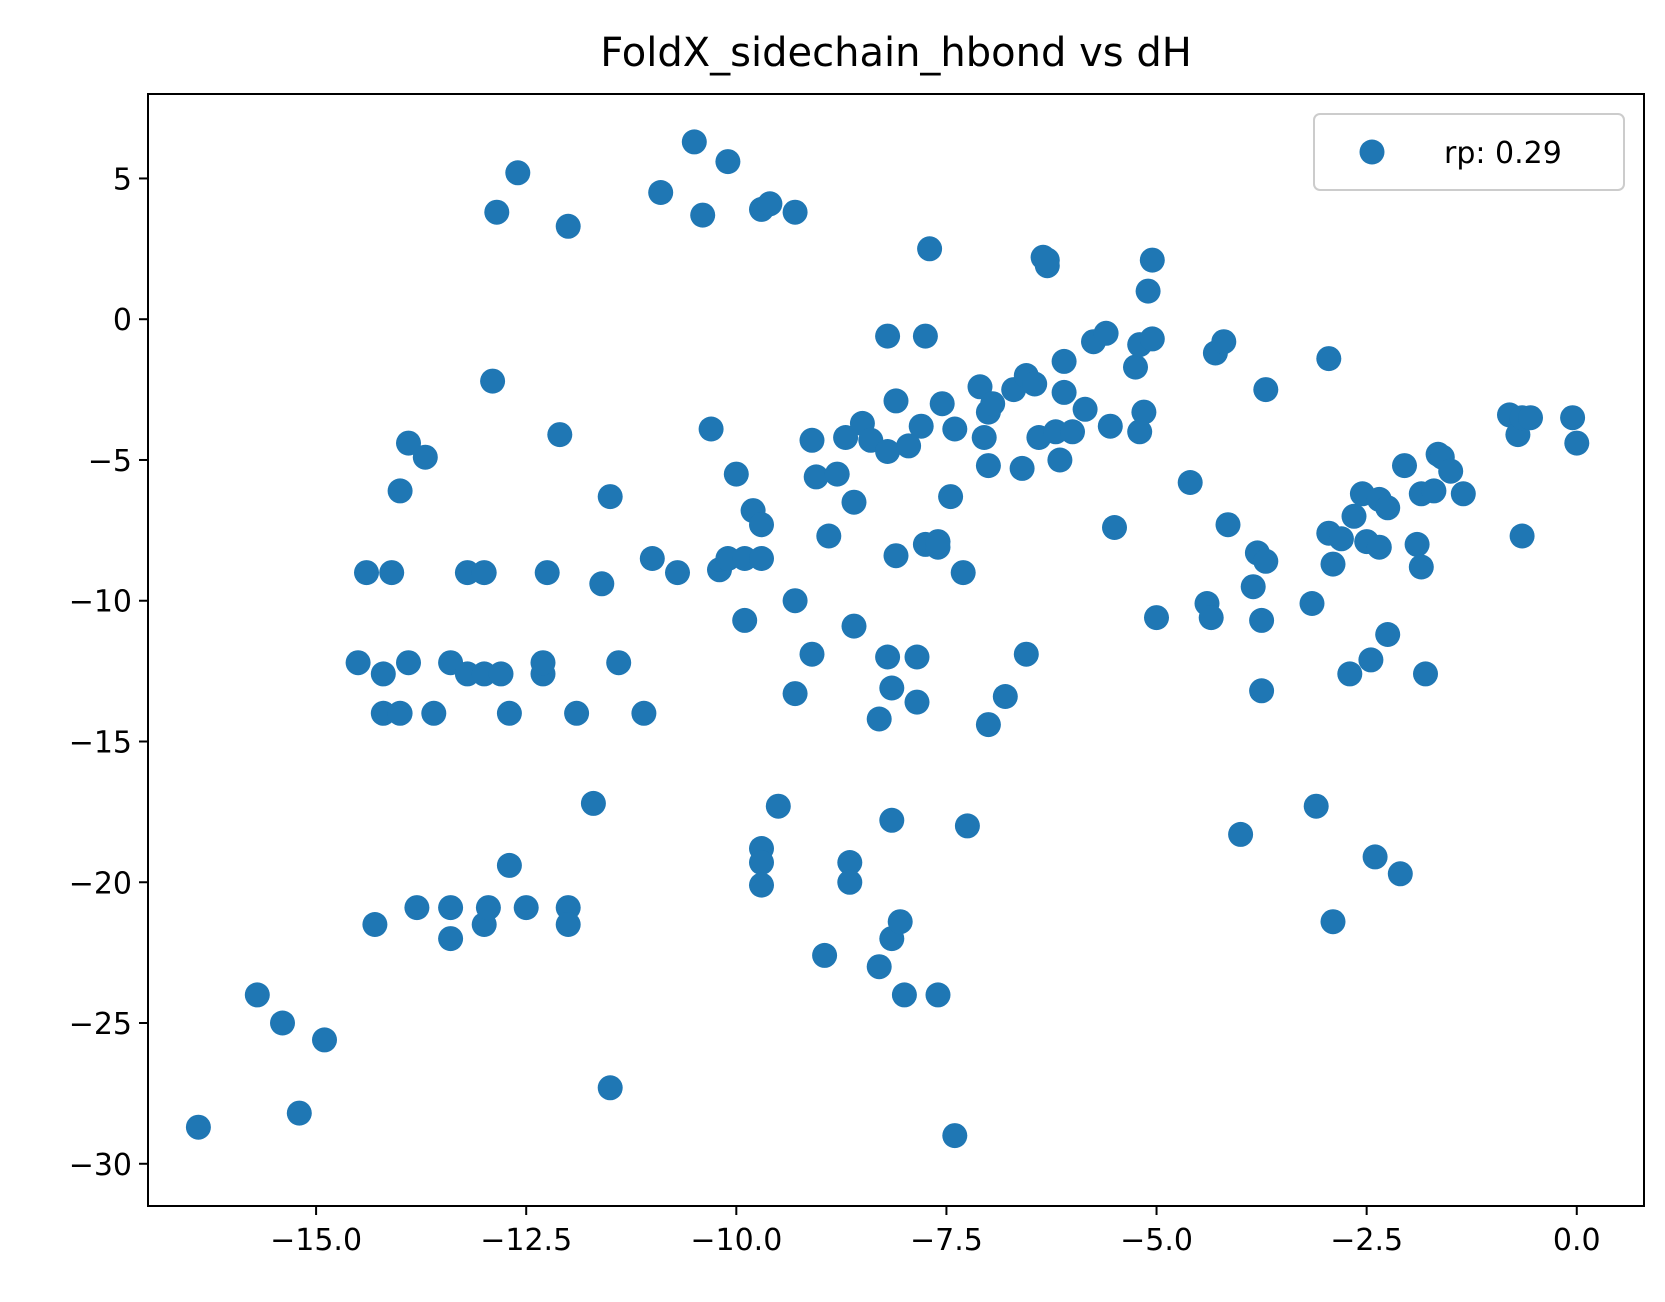  I want to click on x-tick-label: −7.5, so click(946, 1240).